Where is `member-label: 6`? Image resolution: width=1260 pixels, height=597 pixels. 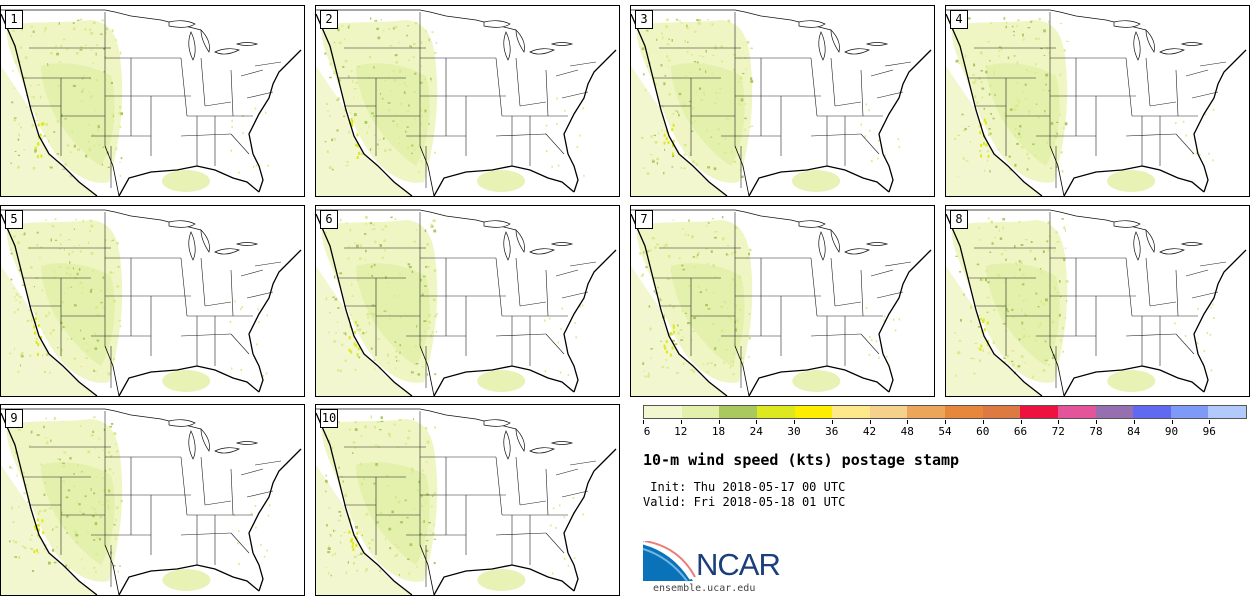
member-label: 6 is located at coordinates (329, 219).